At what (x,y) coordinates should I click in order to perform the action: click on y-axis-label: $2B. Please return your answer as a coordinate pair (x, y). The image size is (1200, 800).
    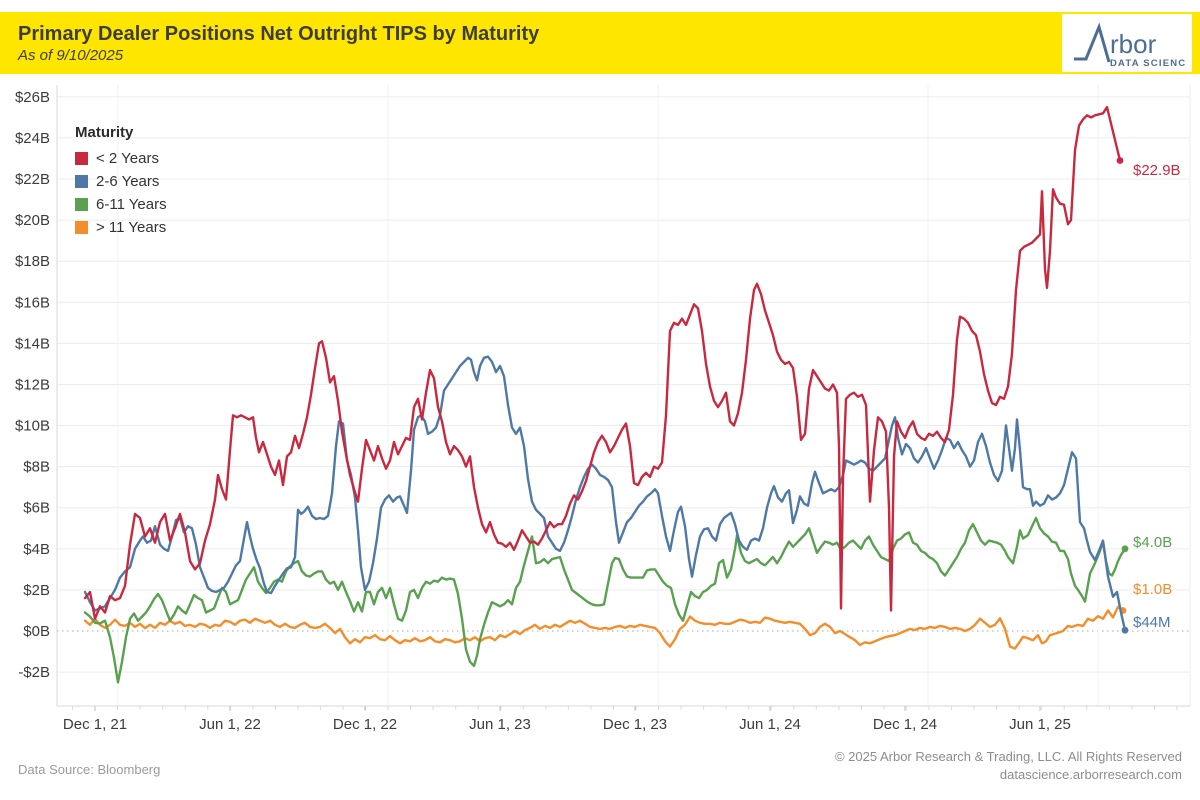
    Looking at the image, I should click on (36, 590).